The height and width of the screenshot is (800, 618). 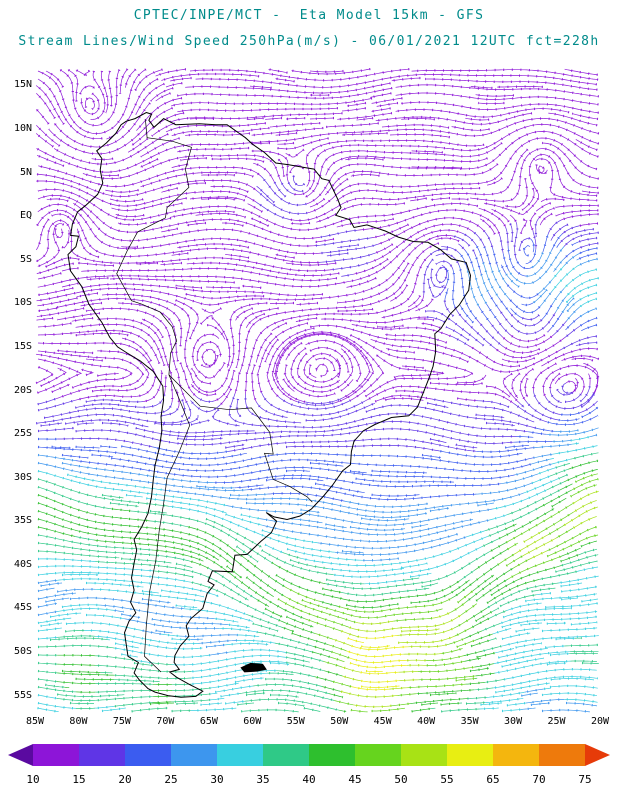 What do you see at coordinates (25, 259) in the screenshot?
I see `y-tick-label: 5S` at bounding box center [25, 259].